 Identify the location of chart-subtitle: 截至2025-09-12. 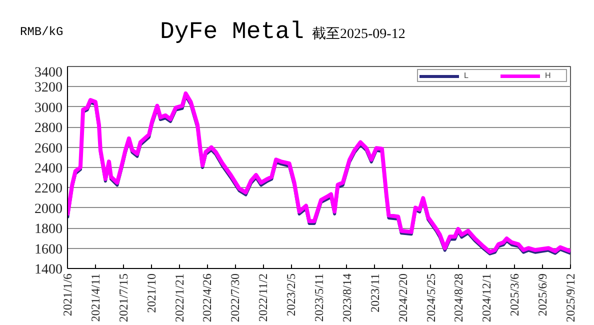
(359, 35).